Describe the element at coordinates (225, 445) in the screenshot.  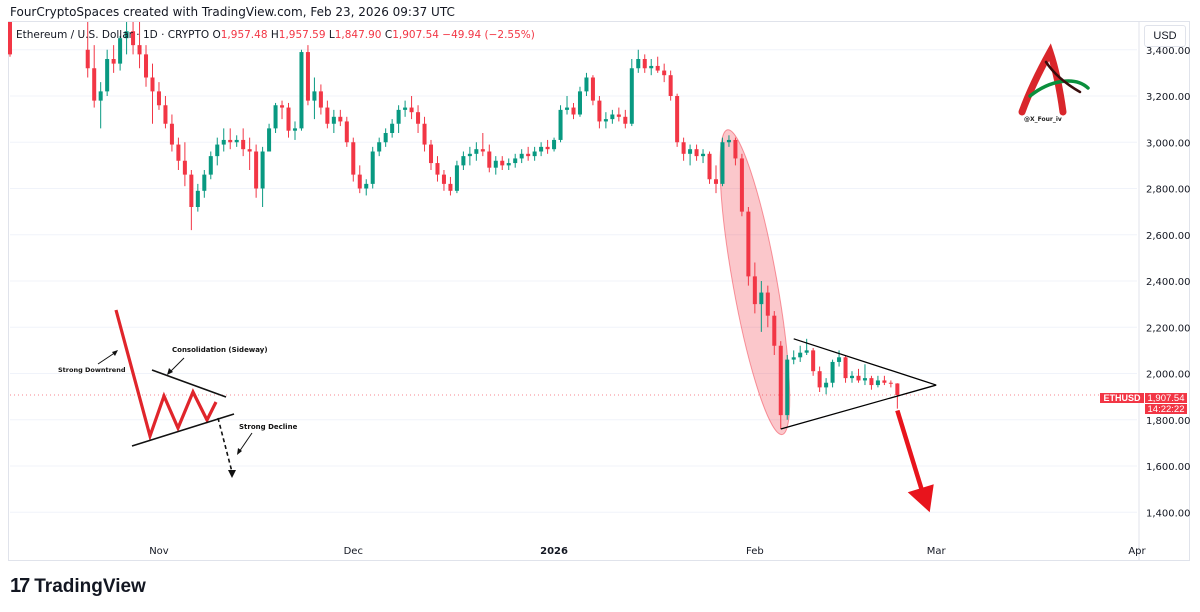
I see `inset-decline-dash` at that location.